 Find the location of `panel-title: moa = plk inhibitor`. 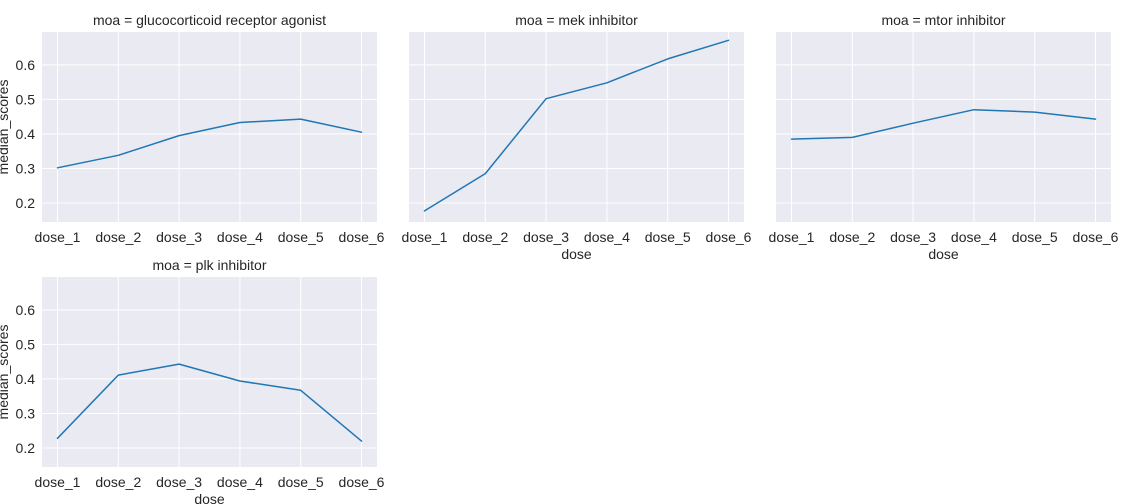

panel-title: moa = plk inhibitor is located at coordinates (209, 265).